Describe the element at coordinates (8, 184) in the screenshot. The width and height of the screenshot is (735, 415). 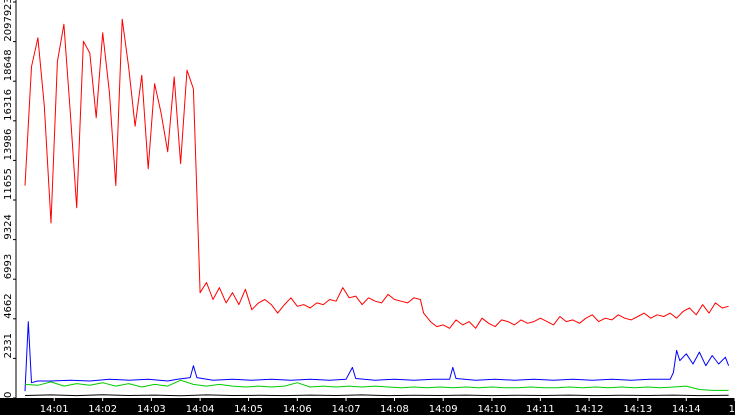
I see `y-tick-label: 11655` at that location.